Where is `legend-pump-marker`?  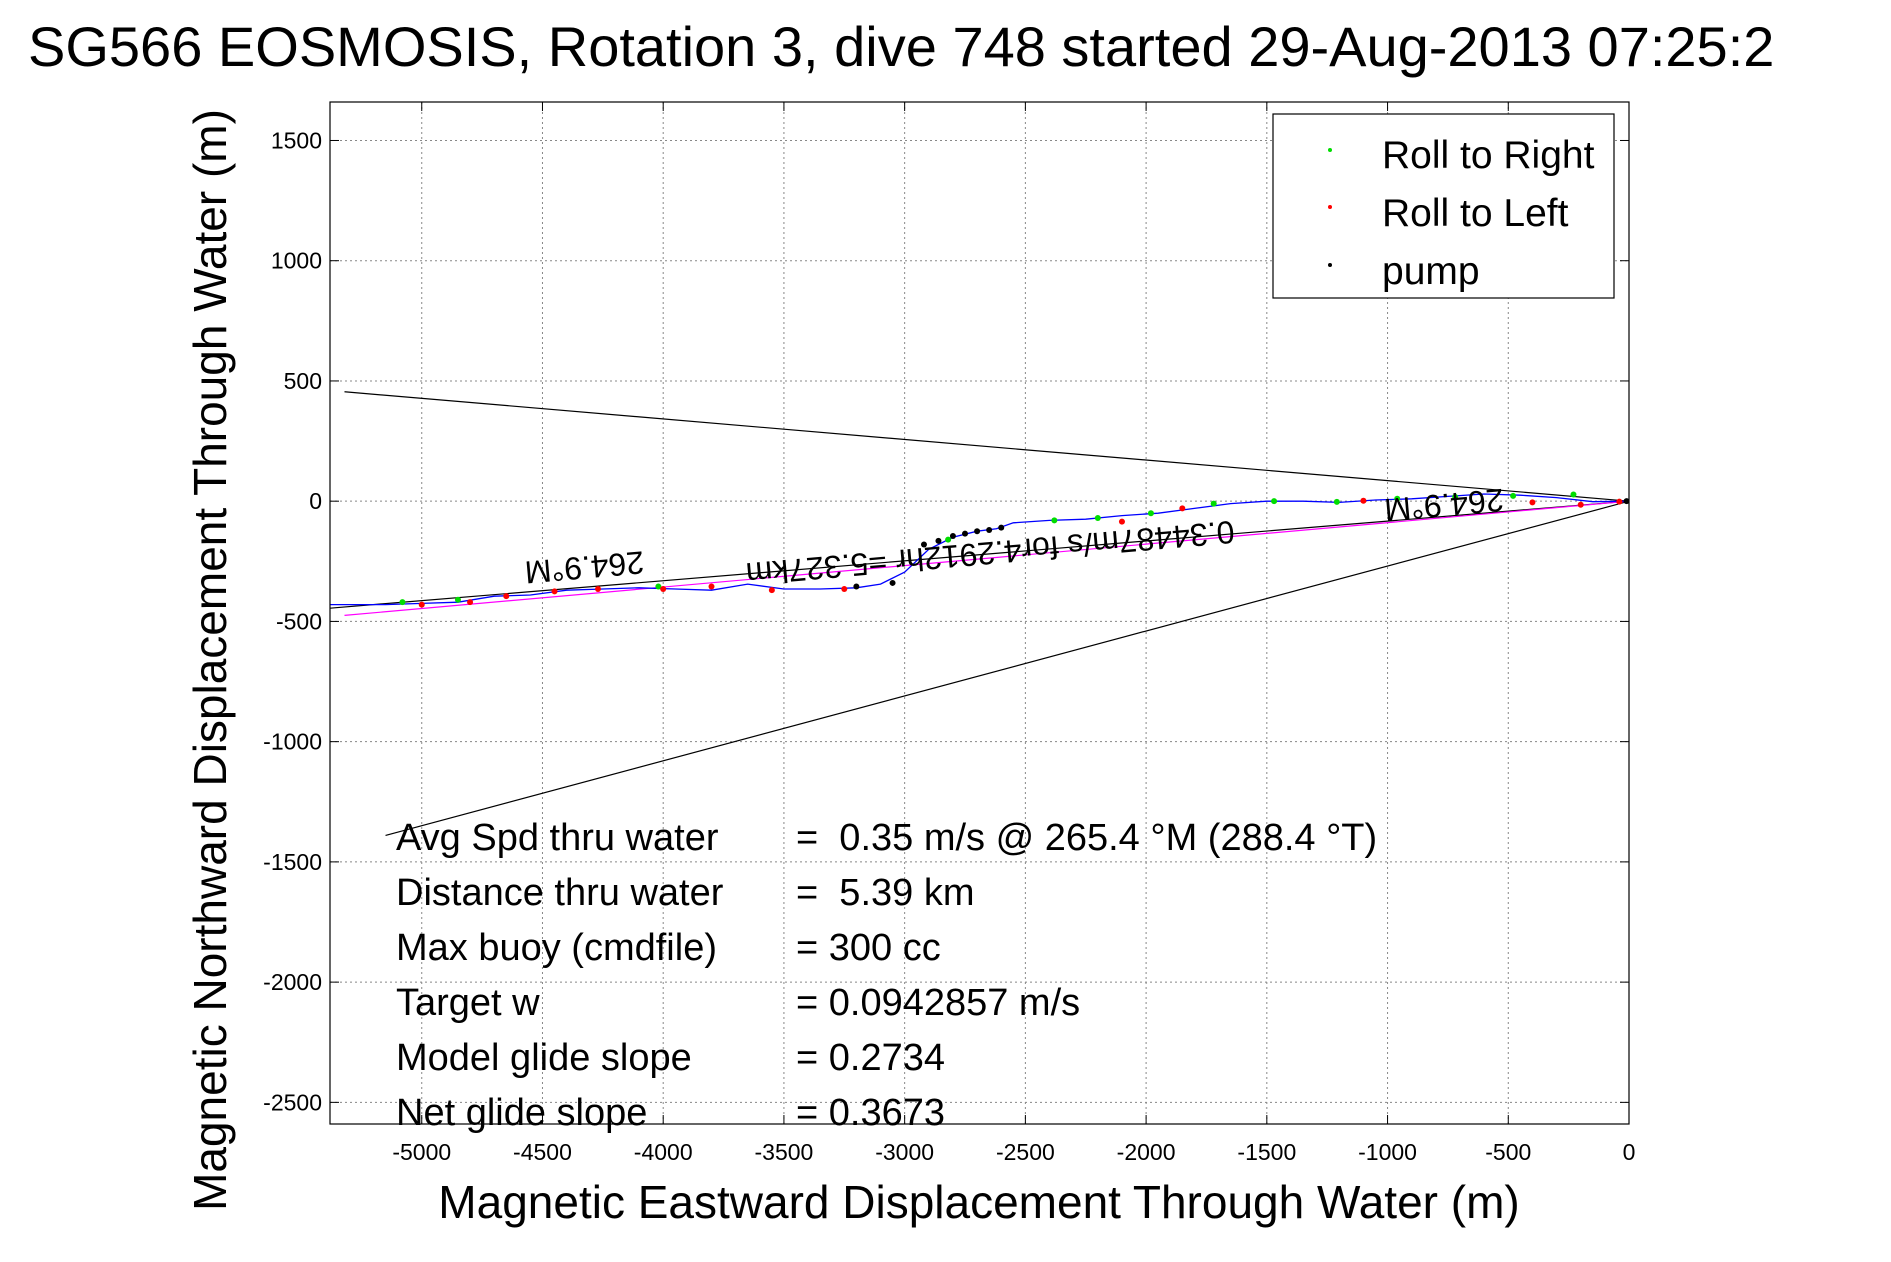
legend-pump-marker is located at coordinates (1330, 265).